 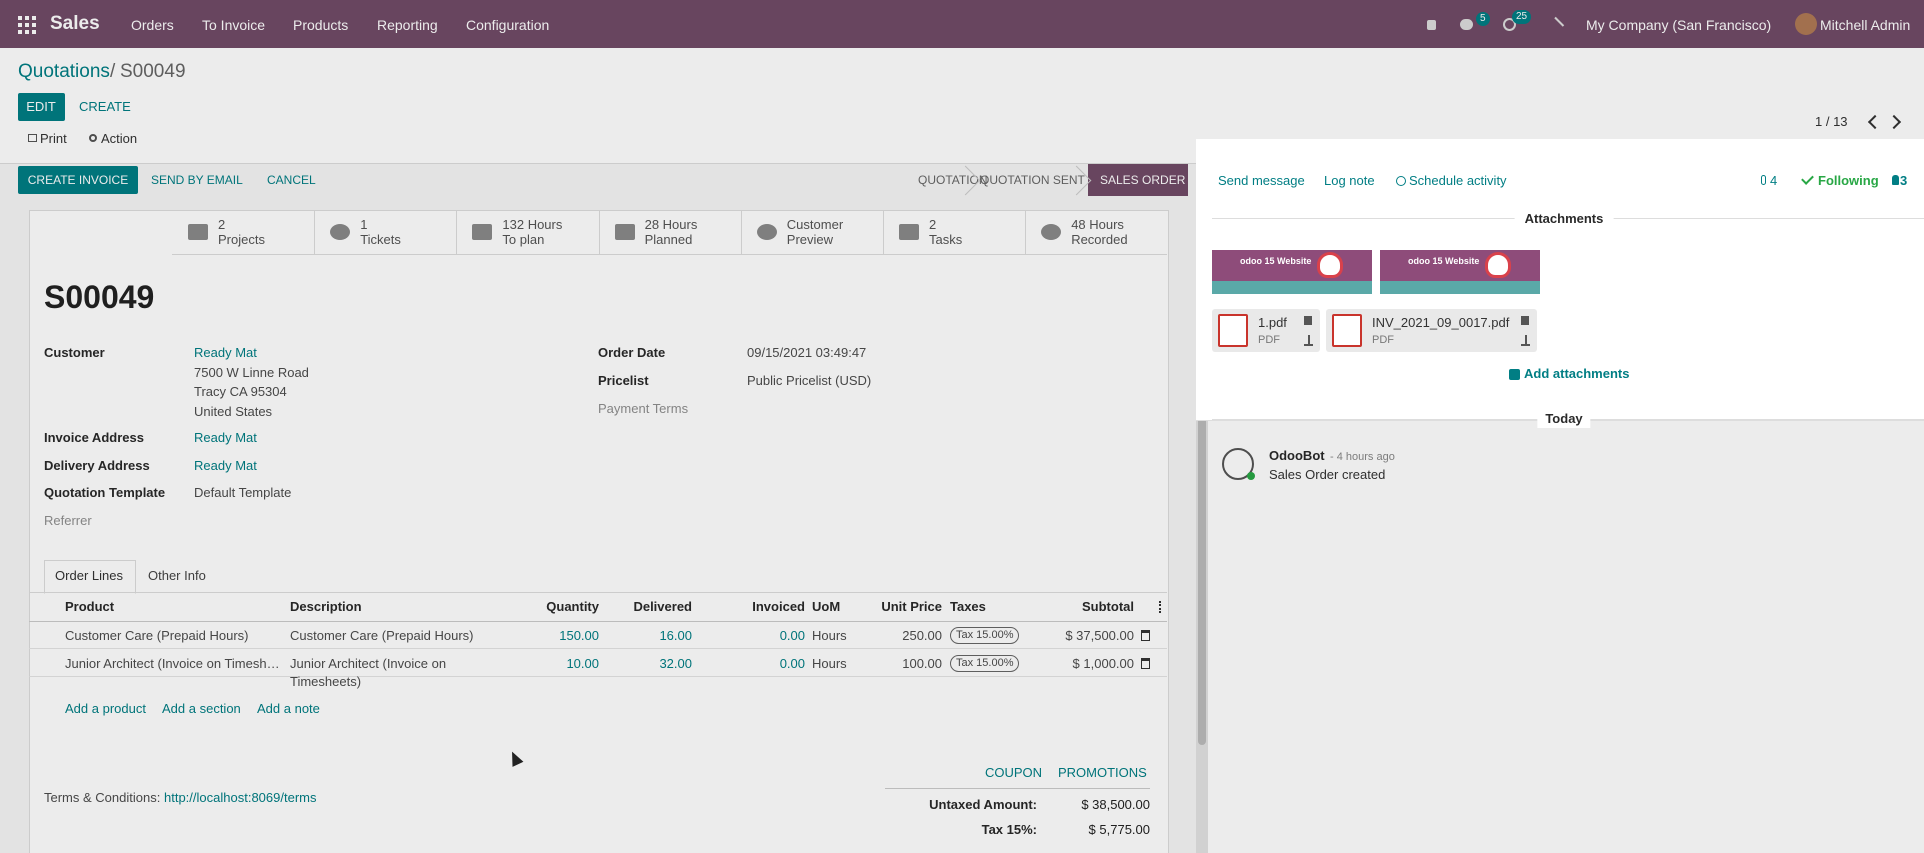 I want to click on cell: 150.00, so click(x=579, y=635).